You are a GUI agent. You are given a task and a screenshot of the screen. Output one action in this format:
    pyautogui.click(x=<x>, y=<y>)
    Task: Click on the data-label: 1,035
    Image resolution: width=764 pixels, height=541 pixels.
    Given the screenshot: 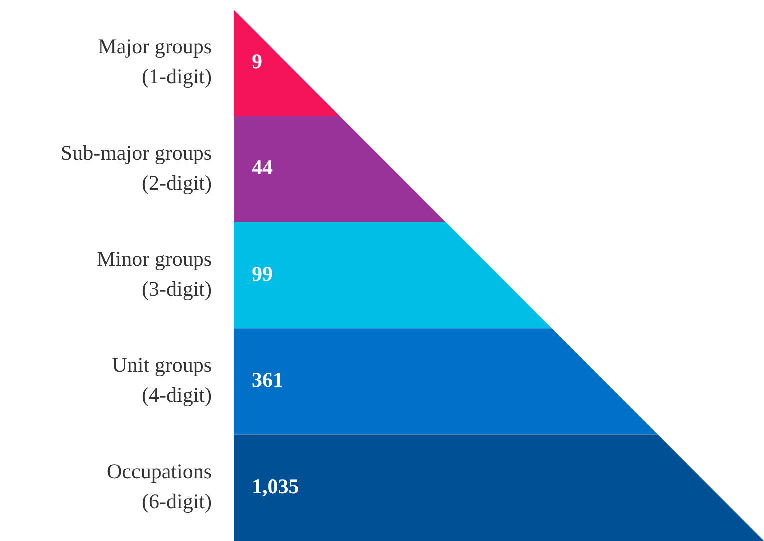 What is the action you would take?
    pyautogui.click(x=276, y=486)
    